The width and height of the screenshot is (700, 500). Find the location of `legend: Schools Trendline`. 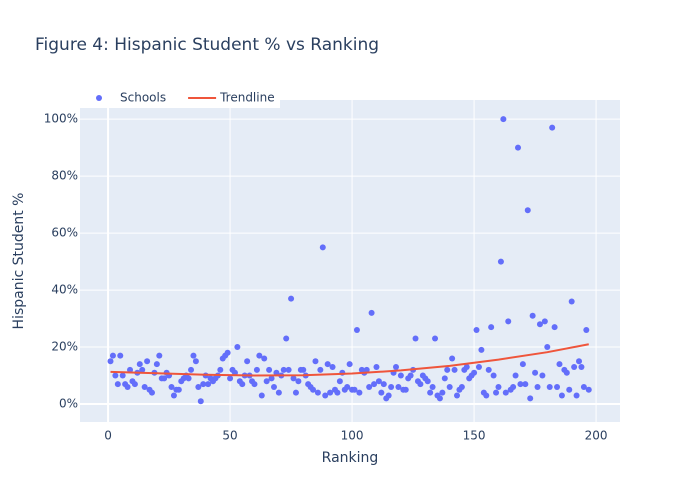

legend: Schools Trendline is located at coordinates (180, 98).